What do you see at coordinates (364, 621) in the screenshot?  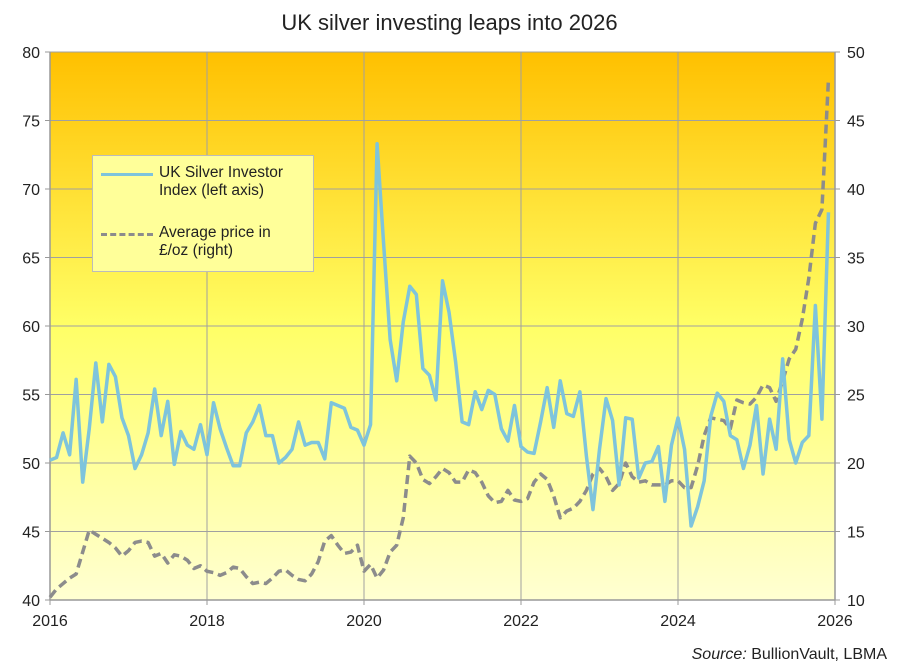 I see `tick-label-x: 2020` at bounding box center [364, 621].